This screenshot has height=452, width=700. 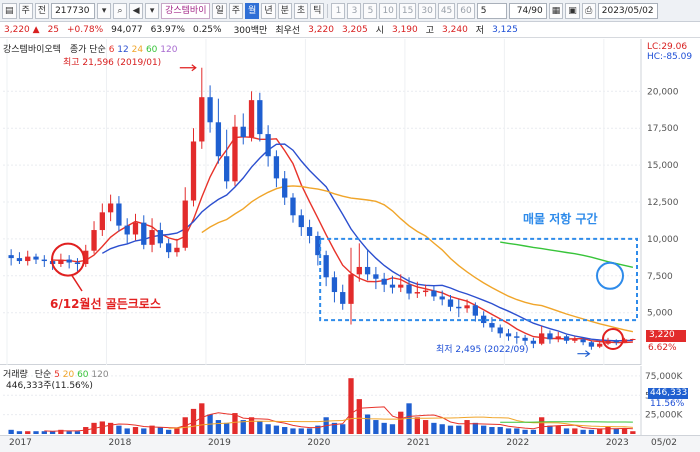 What do you see at coordinates (236, 10) in the screenshot?
I see `period-week: 주` at bounding box center [236, 10].